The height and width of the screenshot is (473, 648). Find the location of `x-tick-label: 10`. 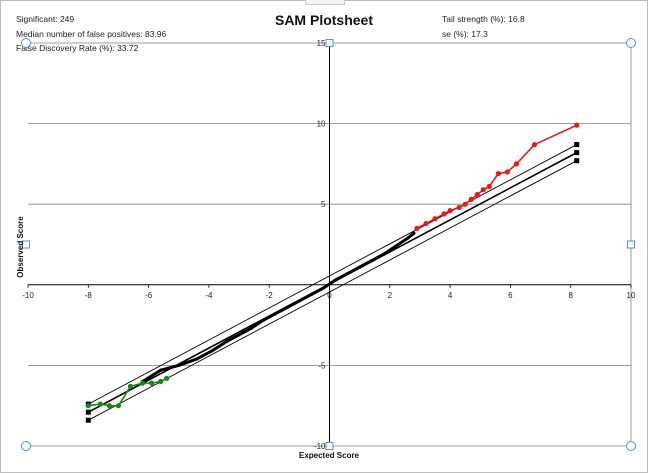

x-tick-label: 10 is located at coordinates (631, 295).